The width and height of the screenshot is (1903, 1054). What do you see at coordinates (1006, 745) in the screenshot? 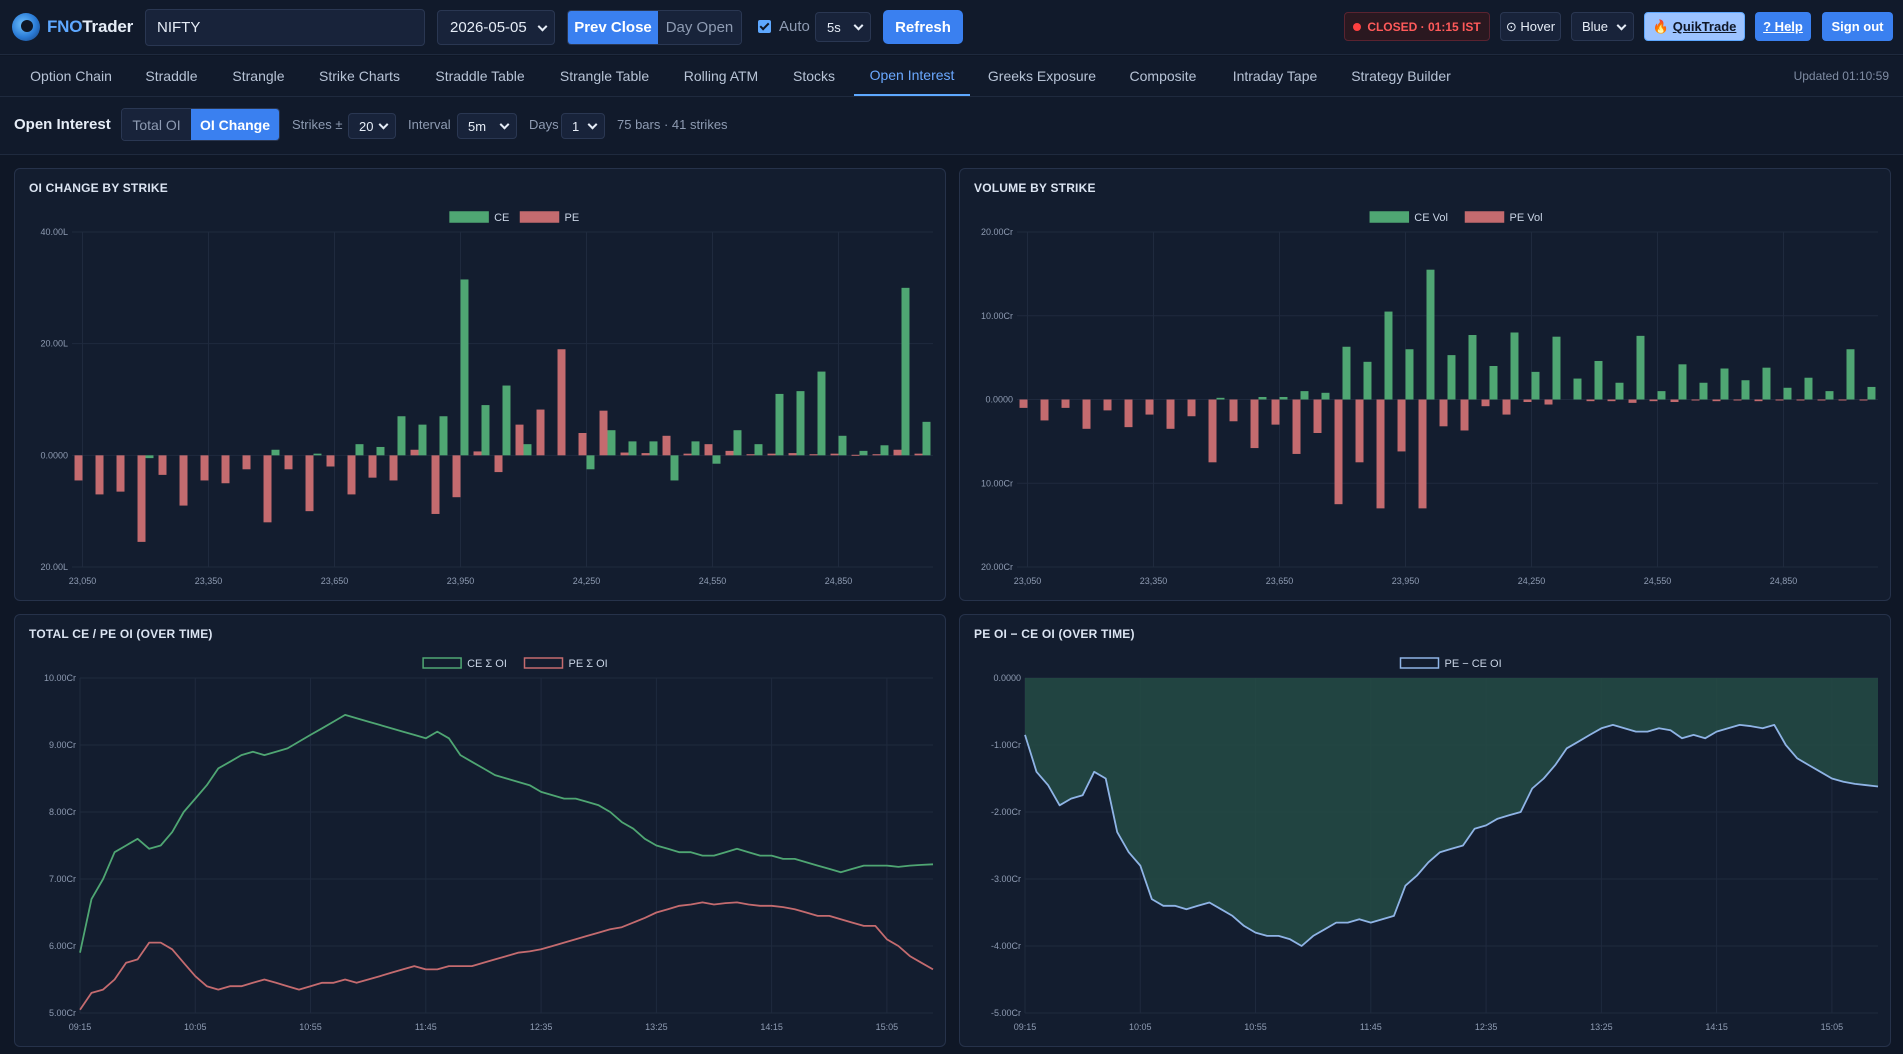
I see `y-tick-label: -1.00Cr` at bounding box center [1006, 745].